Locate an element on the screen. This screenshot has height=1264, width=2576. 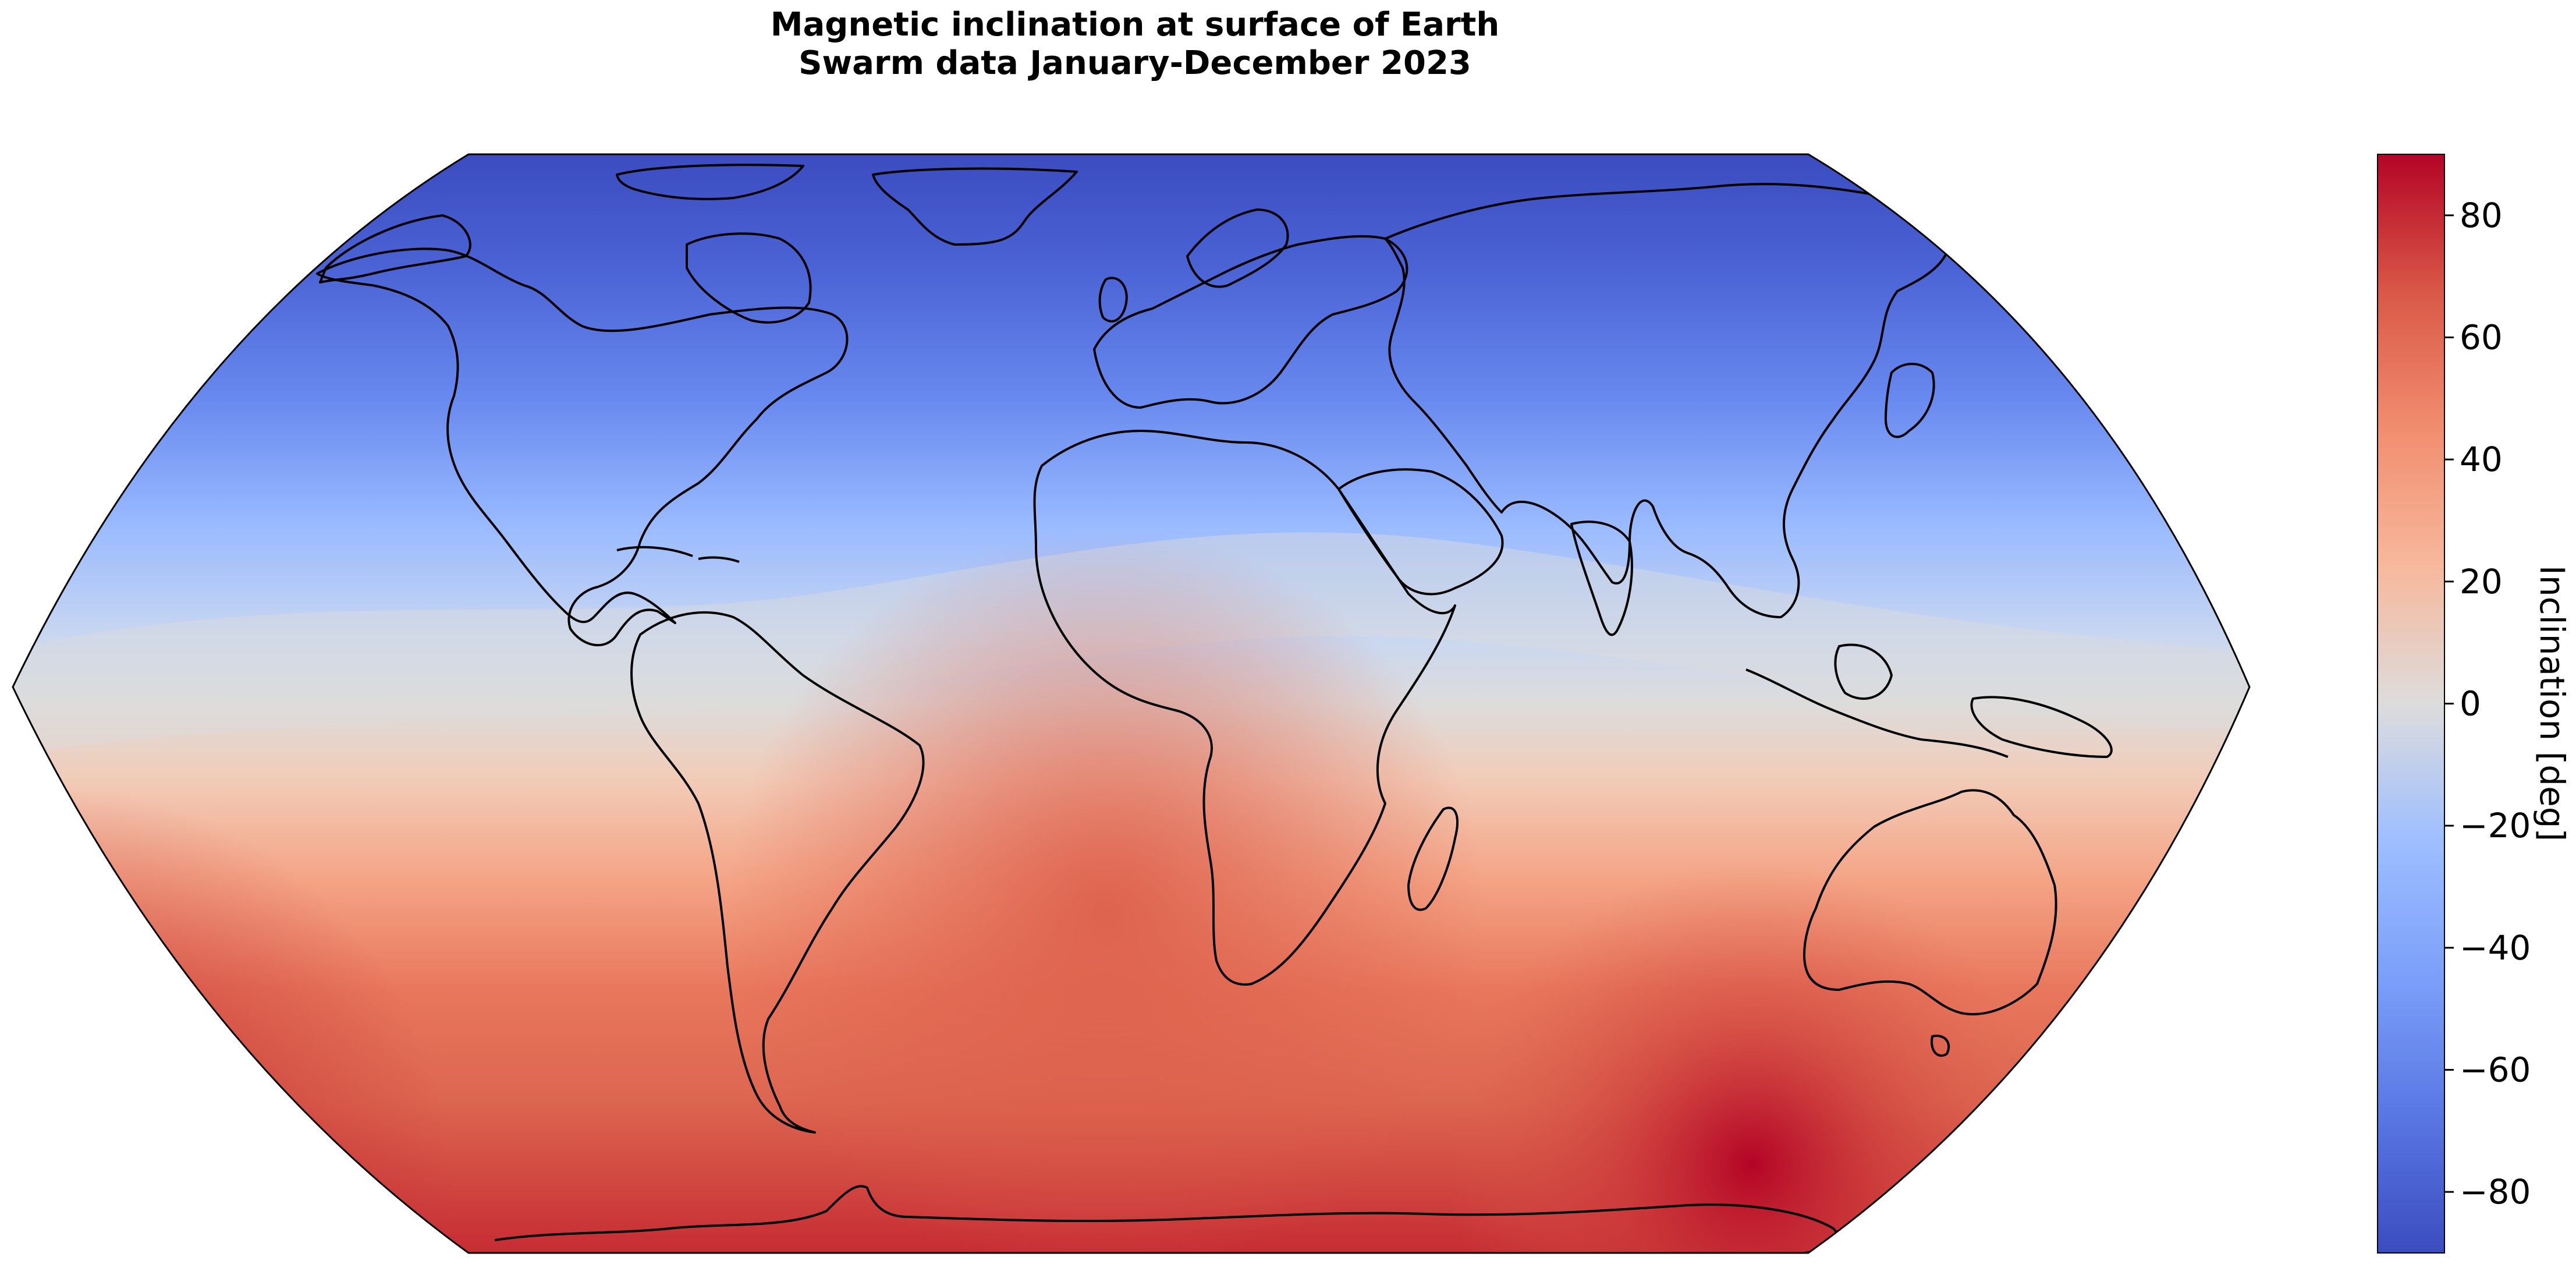
coastline-japan is located at coordinates (1910, 400).